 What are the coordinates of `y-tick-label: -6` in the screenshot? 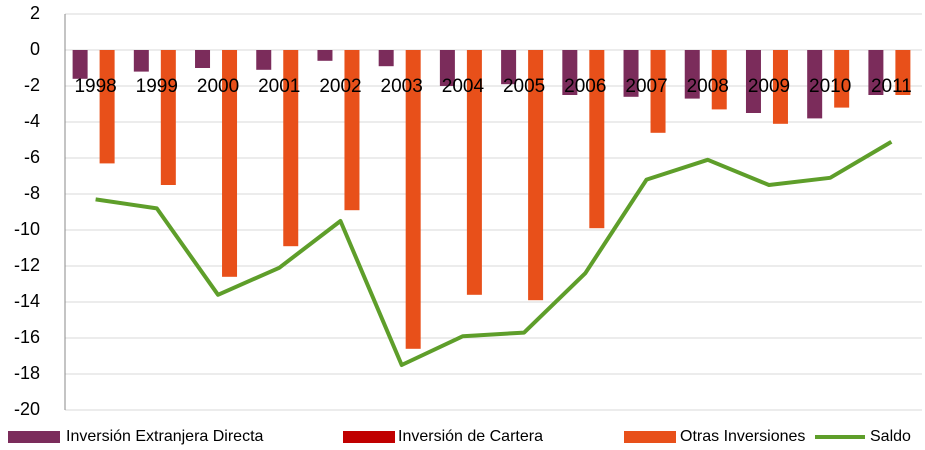 It's located at (32, 157).